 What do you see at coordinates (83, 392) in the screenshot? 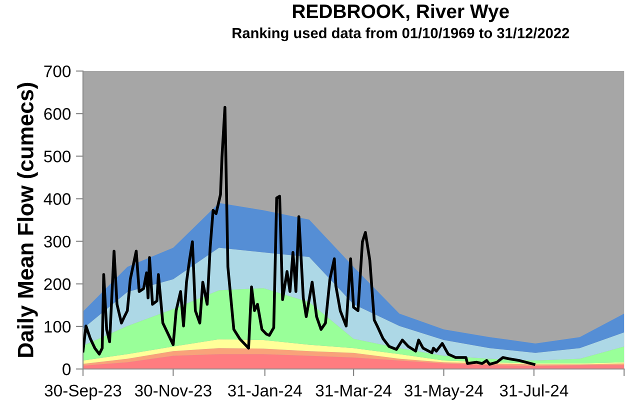
I see `x-tick-label: 30-Sep-23` at bounding box center [83, 392].